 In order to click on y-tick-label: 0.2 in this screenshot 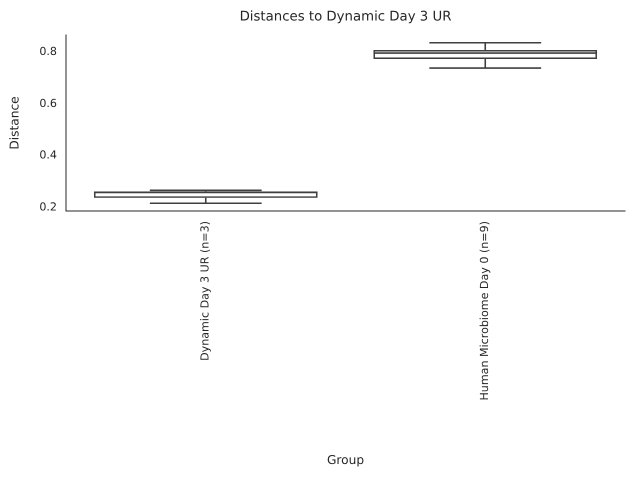, I will do `click(48, 207)`.